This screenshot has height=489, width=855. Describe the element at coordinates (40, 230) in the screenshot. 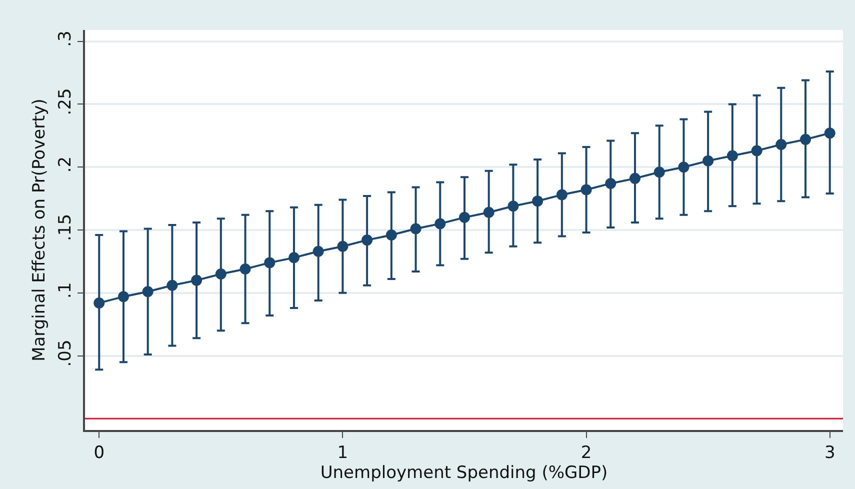

I see `y-axis-title: Marginal Effects on Pr(Poverty)` at that location.